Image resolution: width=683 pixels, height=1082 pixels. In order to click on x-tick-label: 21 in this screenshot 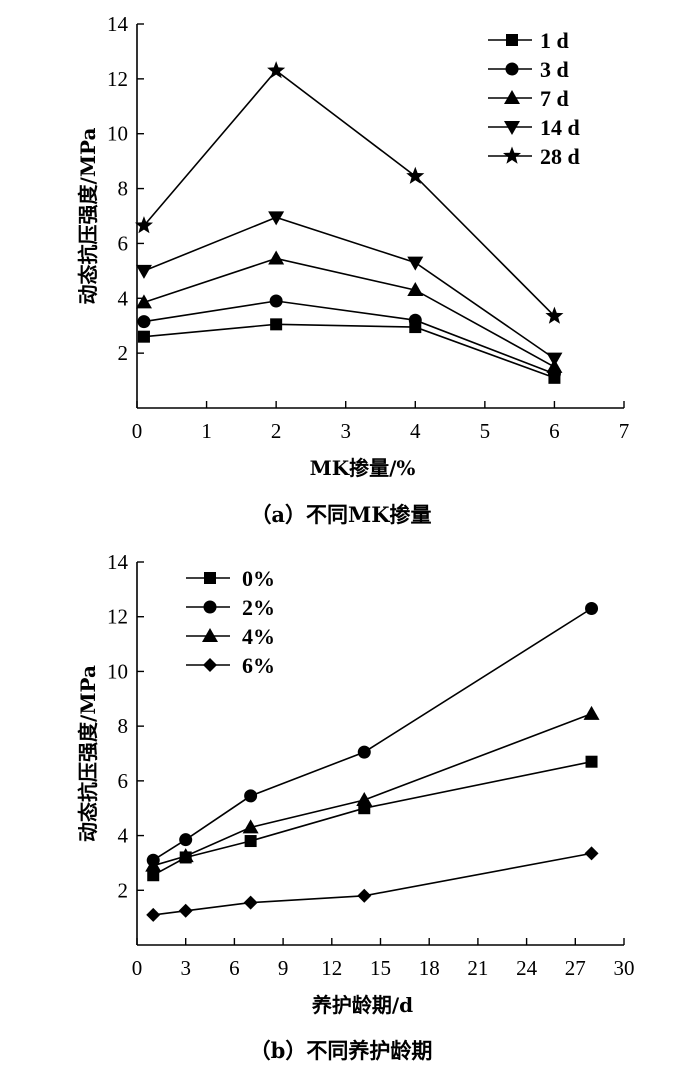, I will do `click(477, 968)`.